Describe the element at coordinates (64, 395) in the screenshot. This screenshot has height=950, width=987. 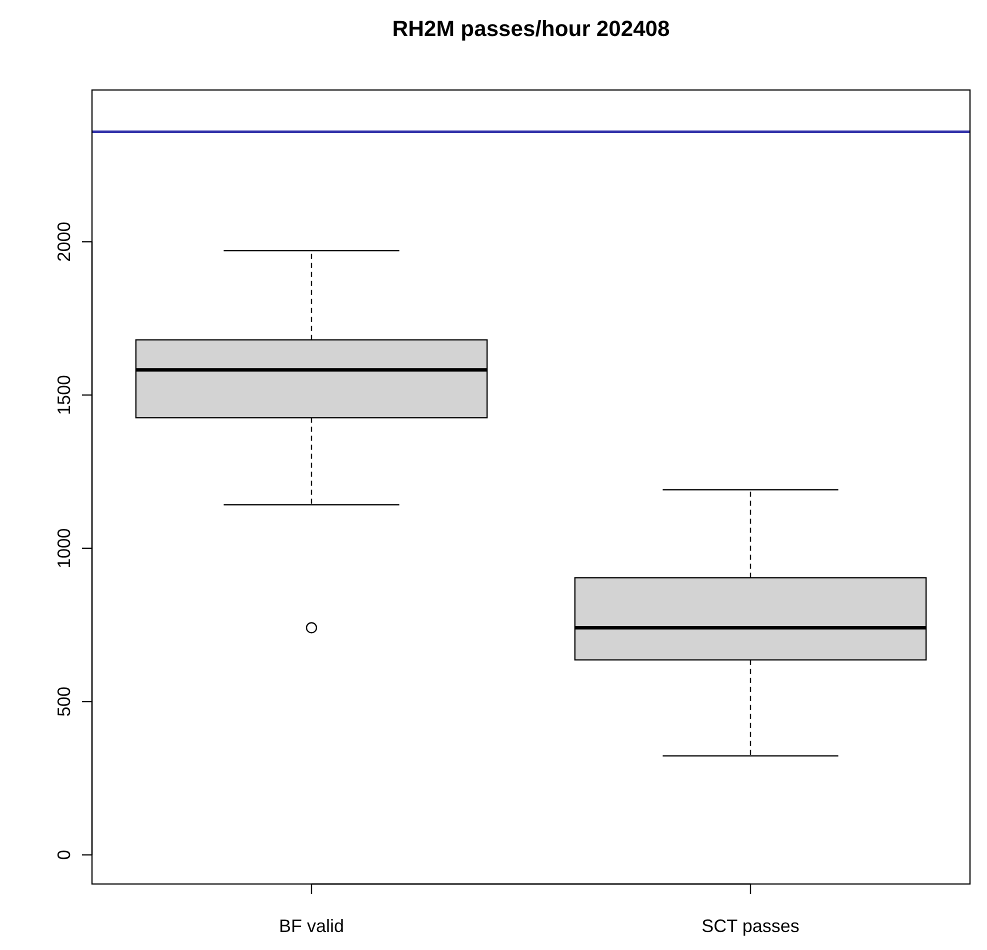
I see `y-tick-label: 1500` at that location.